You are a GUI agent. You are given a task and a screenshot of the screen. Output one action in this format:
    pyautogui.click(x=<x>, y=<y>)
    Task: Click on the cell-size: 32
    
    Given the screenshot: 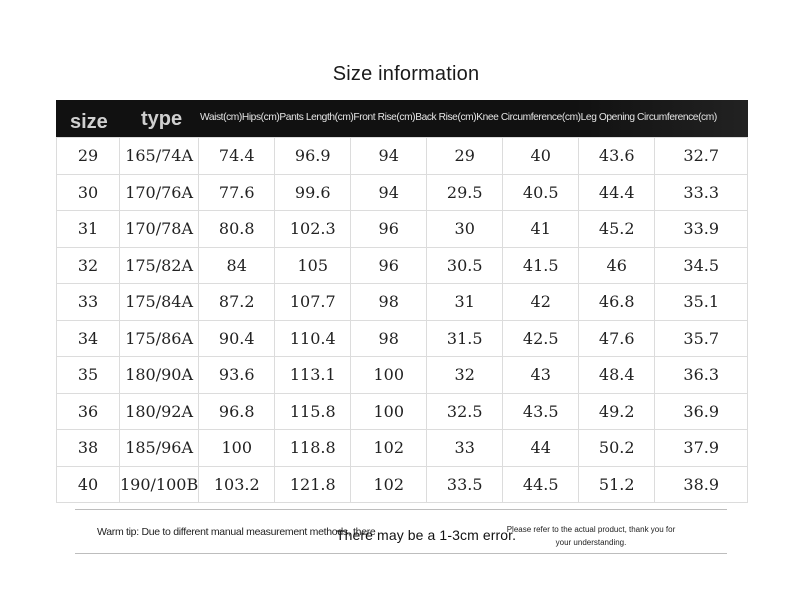 What is the action you would take?
    pyautogui.click(x=88, y=265)
    